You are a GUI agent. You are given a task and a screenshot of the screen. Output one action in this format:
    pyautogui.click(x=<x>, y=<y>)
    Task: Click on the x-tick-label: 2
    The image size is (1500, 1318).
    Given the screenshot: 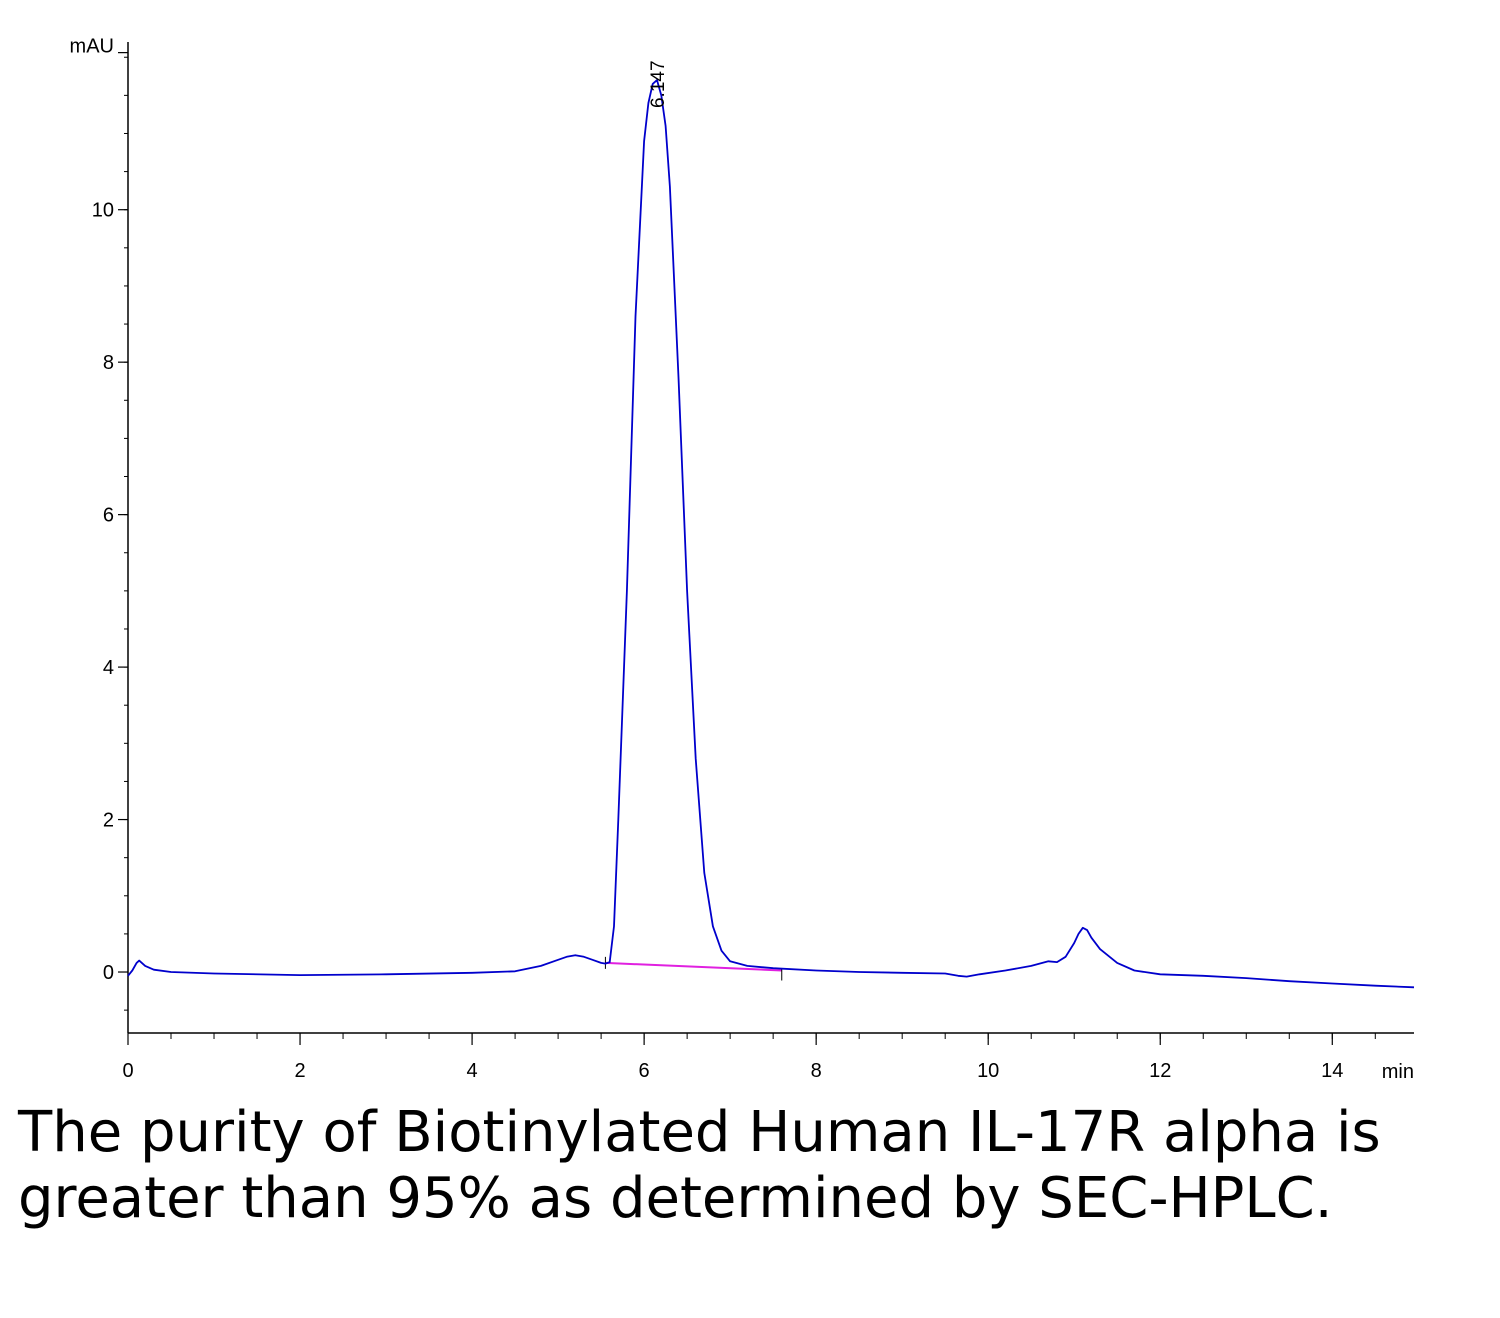 What is the action you would take?
    pyautogui.click(x=299, y=1070)
    